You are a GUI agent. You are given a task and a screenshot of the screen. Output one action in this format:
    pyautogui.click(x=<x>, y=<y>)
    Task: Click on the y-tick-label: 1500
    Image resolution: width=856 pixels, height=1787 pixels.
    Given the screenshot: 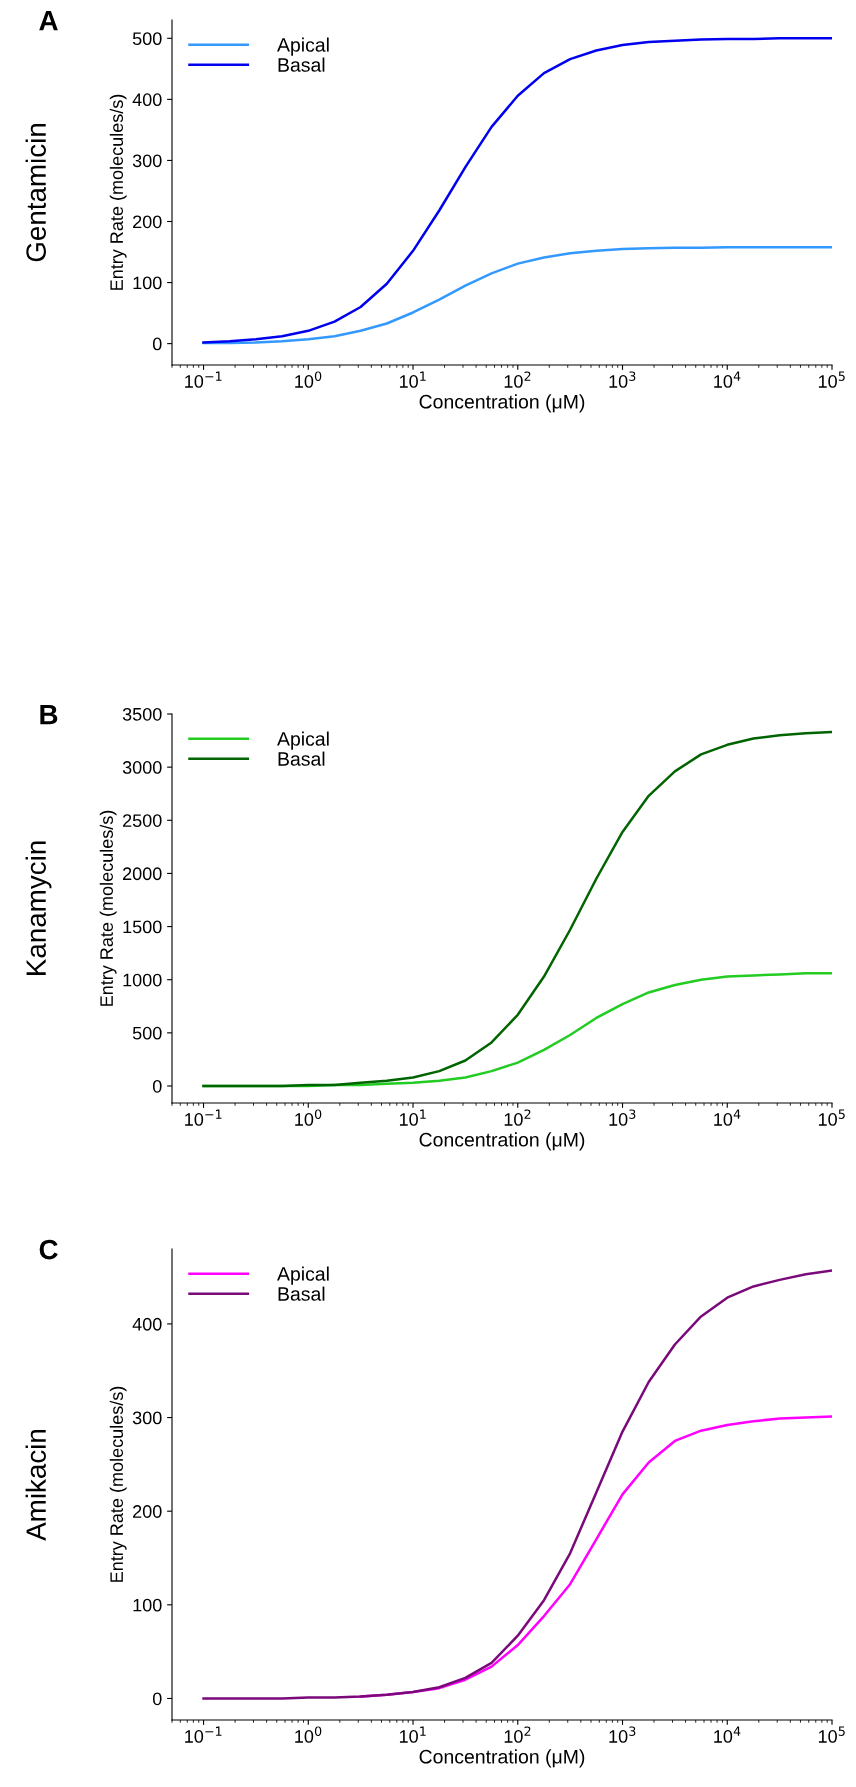 What is the action you would take?
    pyautogui.click(x=142, y=927)
    